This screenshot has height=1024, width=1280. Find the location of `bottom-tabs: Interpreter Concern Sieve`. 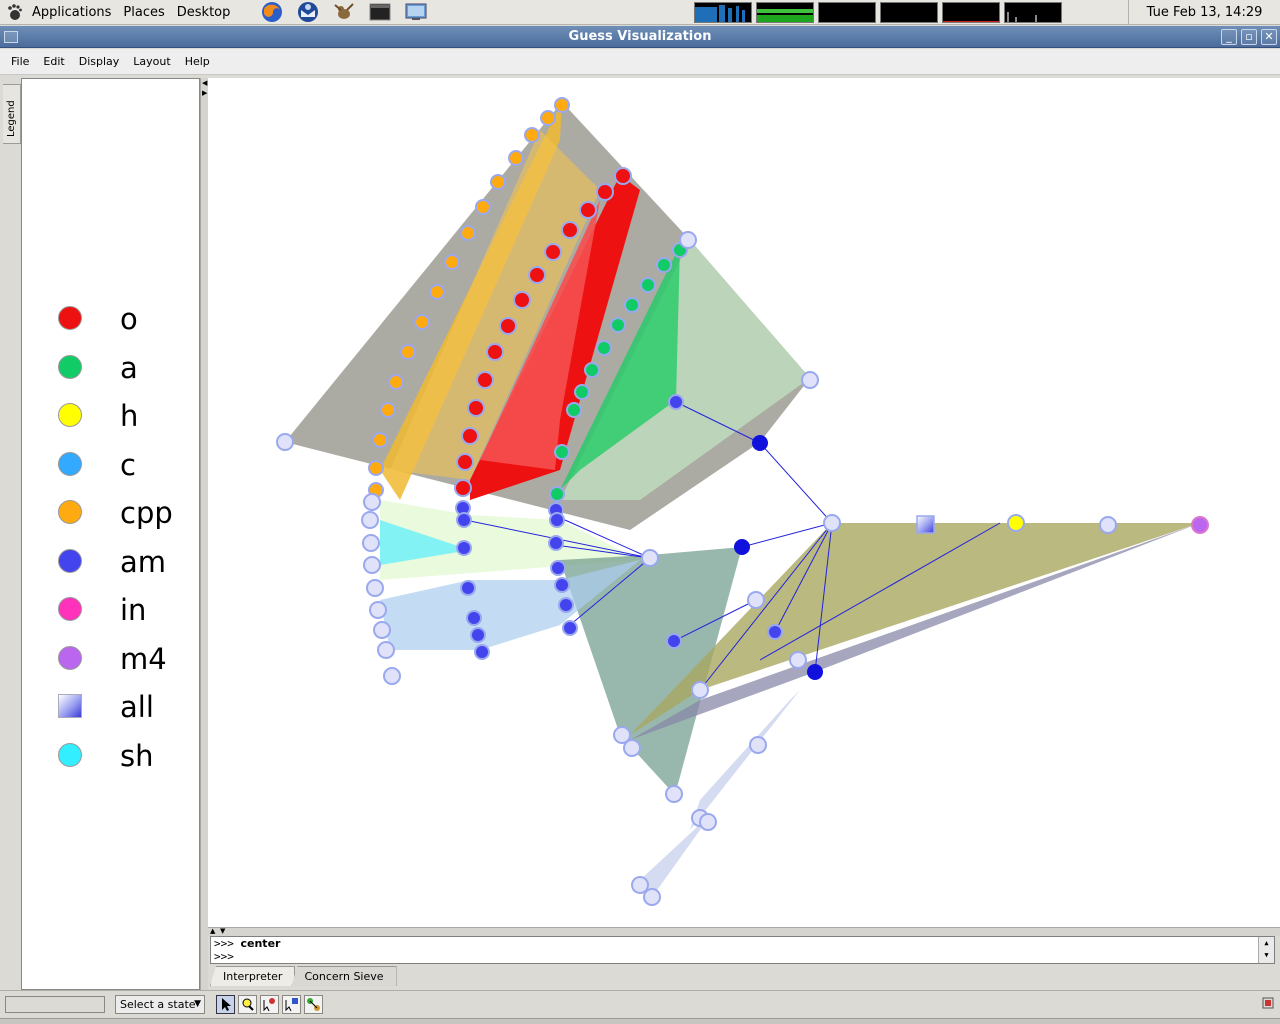

bottom-tabs: Interpreter Concern Sieve is located at coordinates (303, 976).